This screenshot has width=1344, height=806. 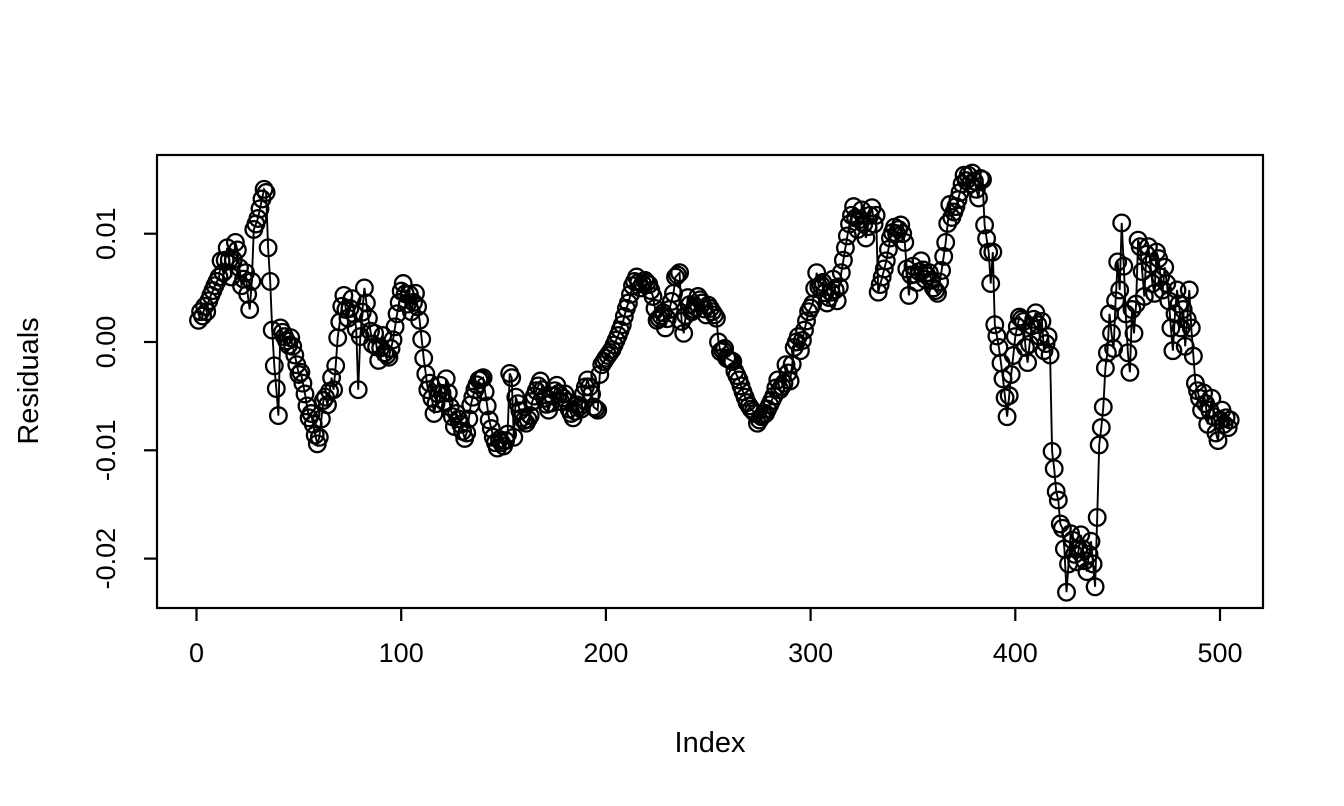 What do you see at coordinates (29, 380) in the screenshot?
I see `y-axis-title: Residuals` at bounding box center [29, 380].